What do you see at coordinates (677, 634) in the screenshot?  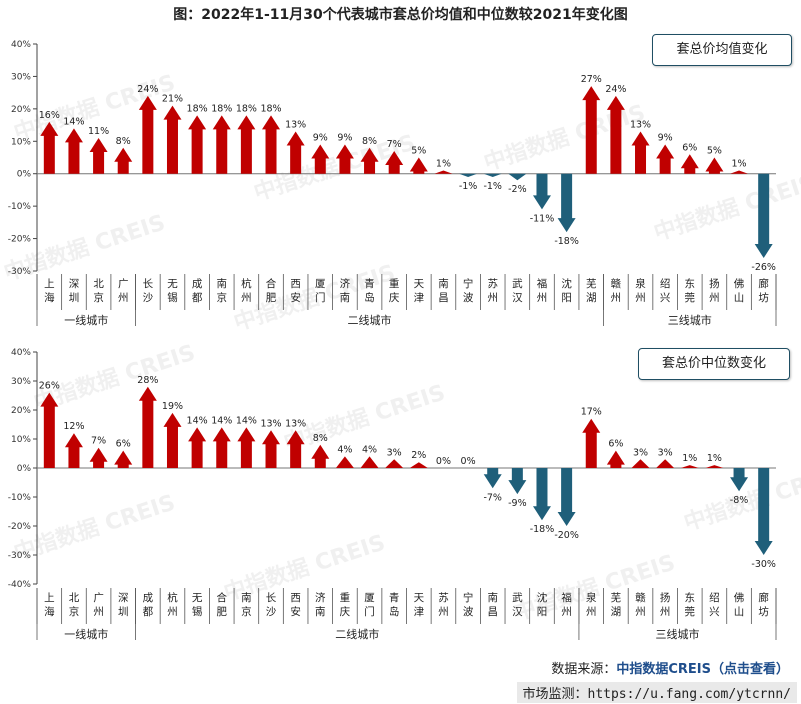 I see `group-label: 三线城市` at bounding box center [677, 634].